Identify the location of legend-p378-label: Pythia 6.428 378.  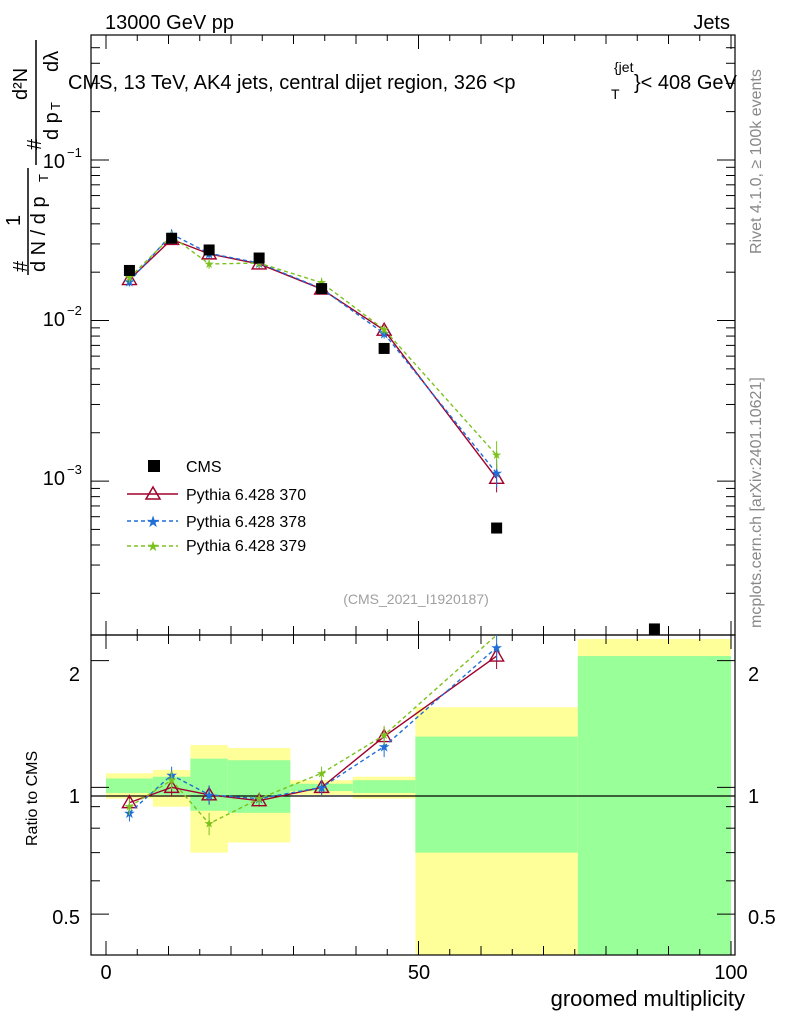
(246, 522).